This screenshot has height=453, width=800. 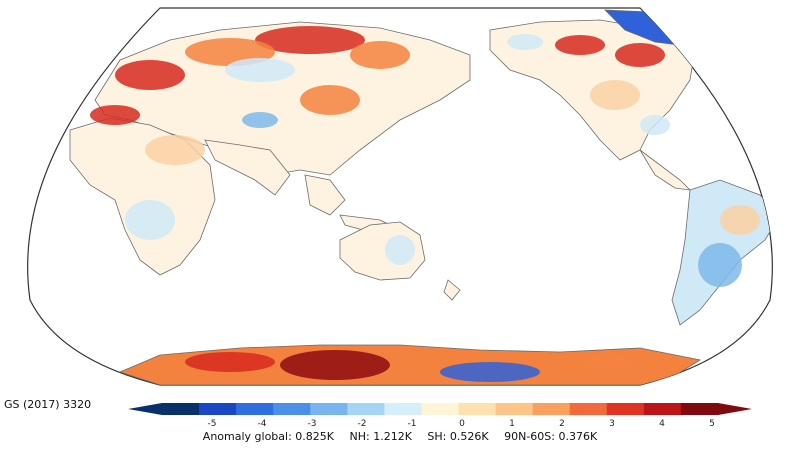 I want to click on landmass-new-zealand, so click(x=452, y=290).